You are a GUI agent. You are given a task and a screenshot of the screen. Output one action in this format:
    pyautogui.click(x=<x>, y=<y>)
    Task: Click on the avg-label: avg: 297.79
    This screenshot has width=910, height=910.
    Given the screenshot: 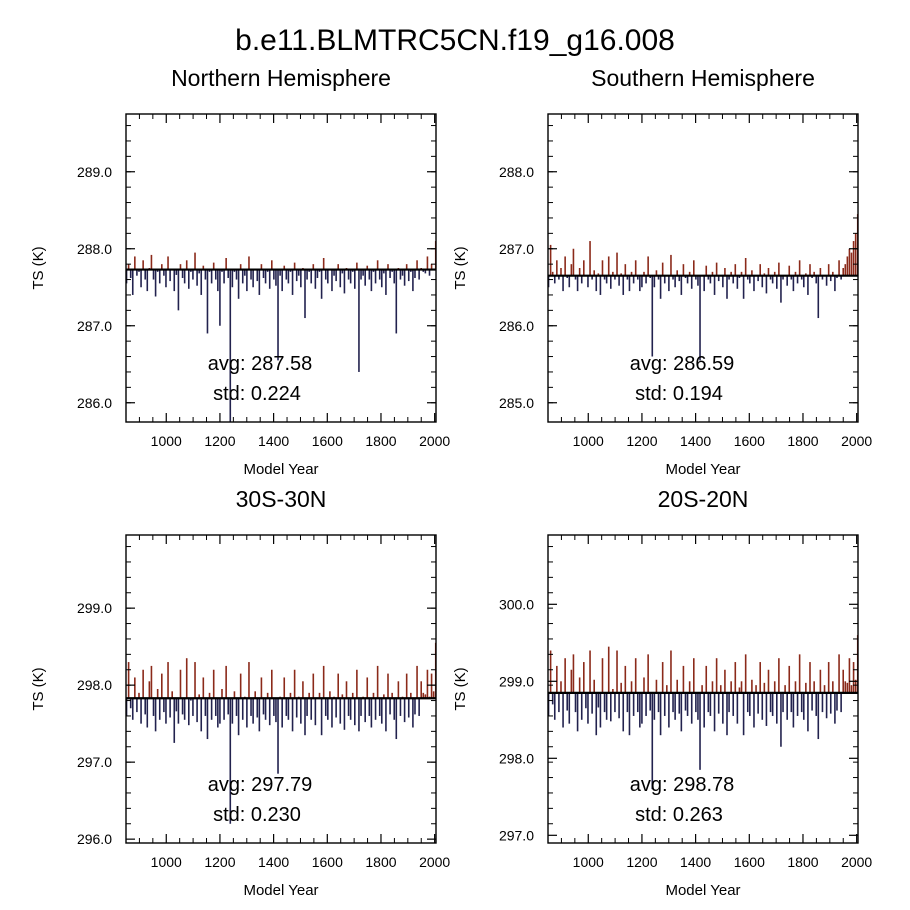 What is the action you would take?
    pyautogui.click(x=260, y=785)
    